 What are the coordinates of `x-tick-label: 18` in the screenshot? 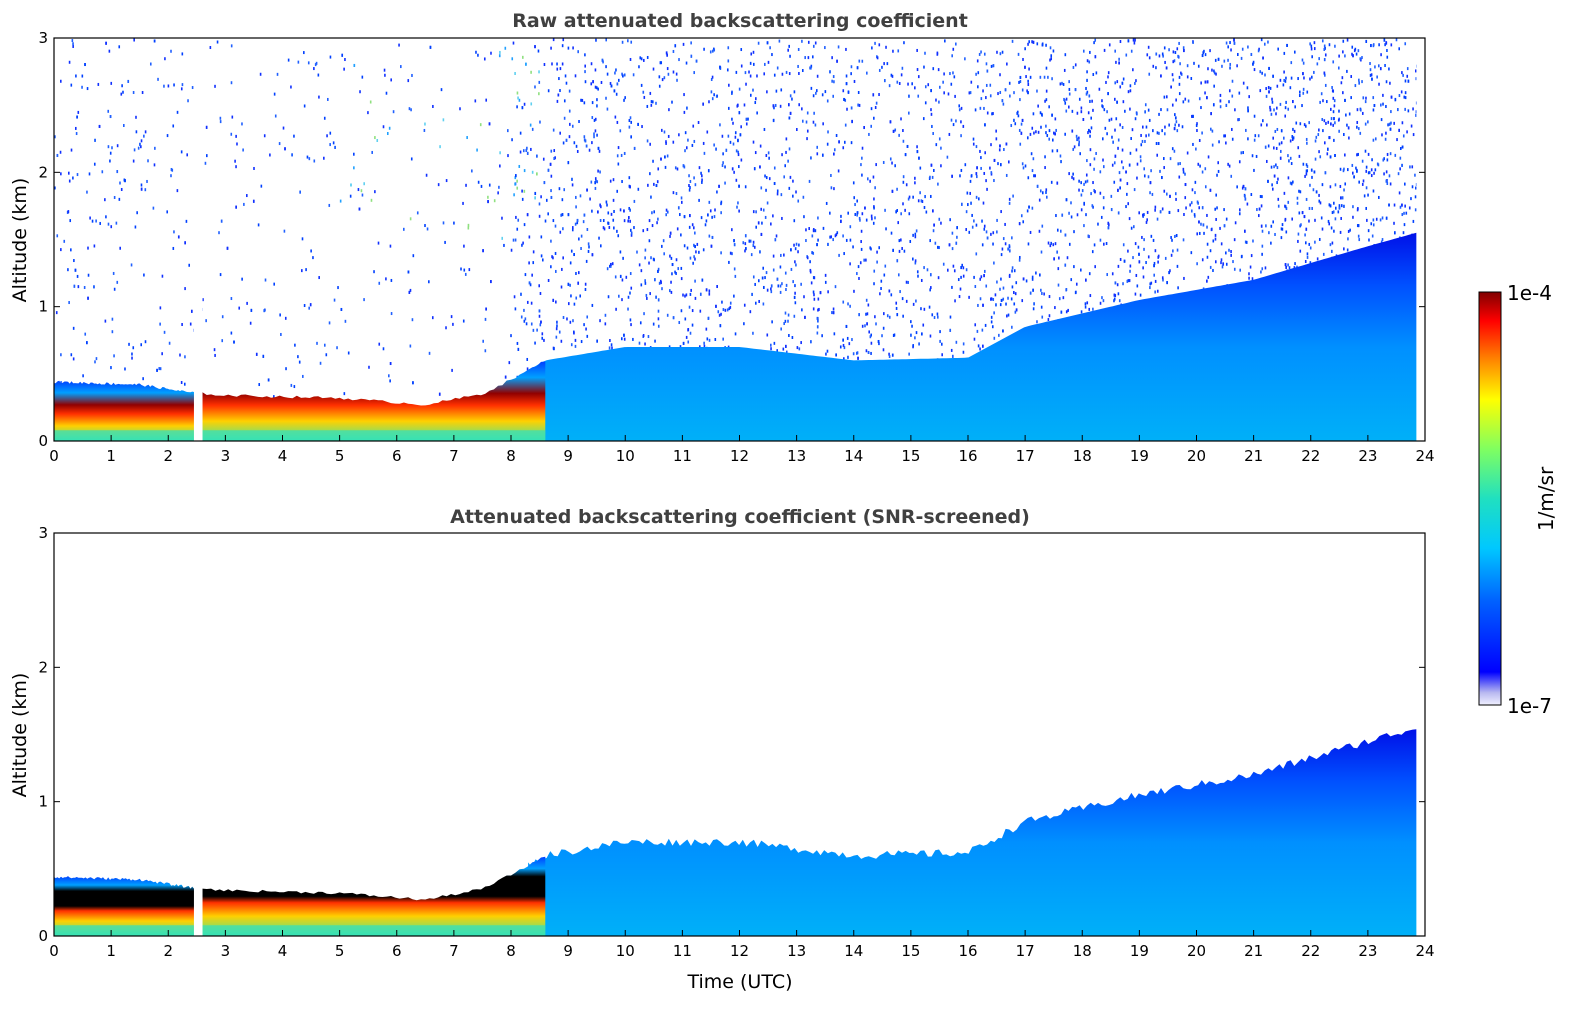 It's located at (1082, 456).